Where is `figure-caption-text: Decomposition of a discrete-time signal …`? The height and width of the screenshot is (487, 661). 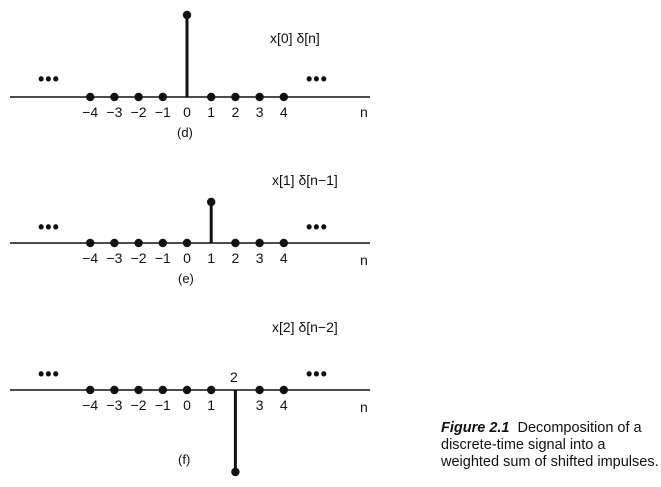 figure-caption-text: Decomposition of a discrete-time signal … is located at coordinates (550, 445).